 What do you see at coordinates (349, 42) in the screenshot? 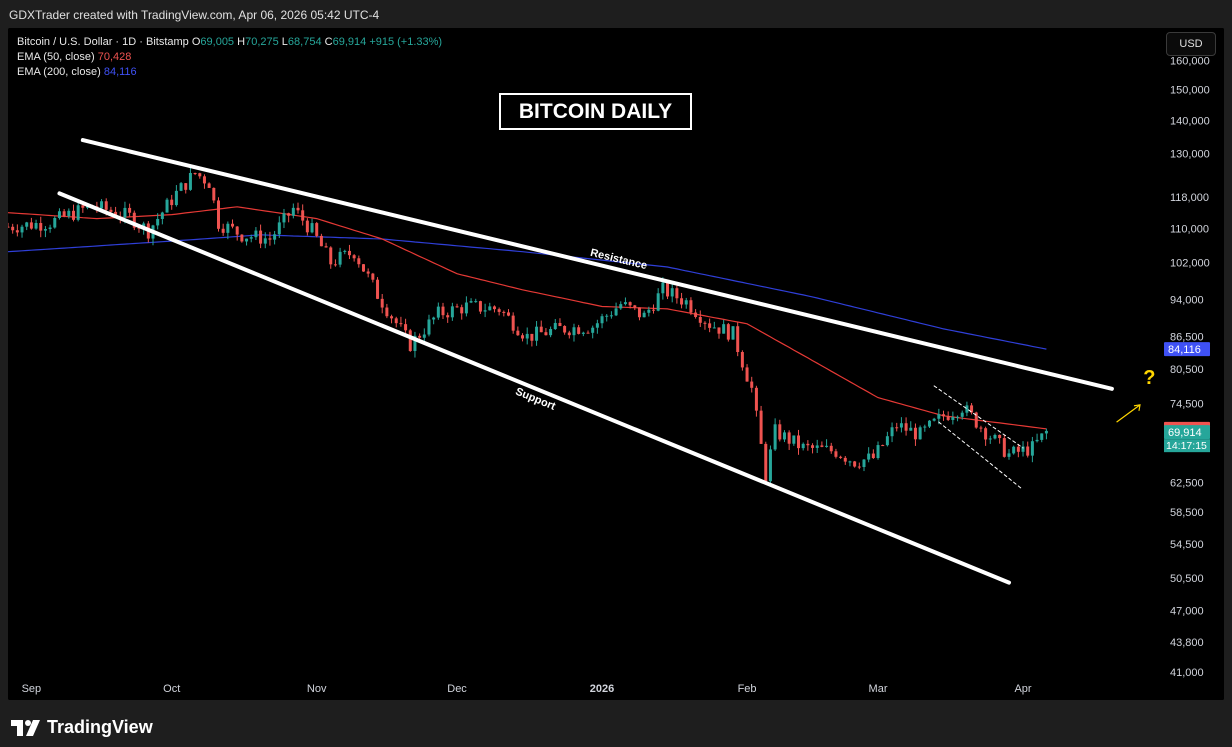
I see `close-value: 69,914` at bounding box center [349, 42].